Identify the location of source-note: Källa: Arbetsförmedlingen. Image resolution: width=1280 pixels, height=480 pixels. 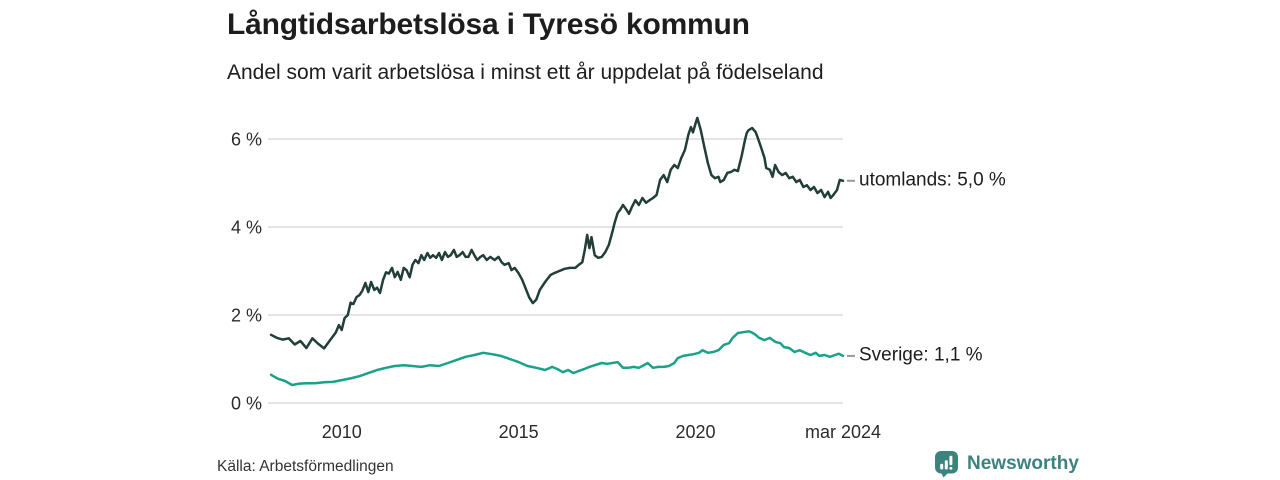
(305, 466).